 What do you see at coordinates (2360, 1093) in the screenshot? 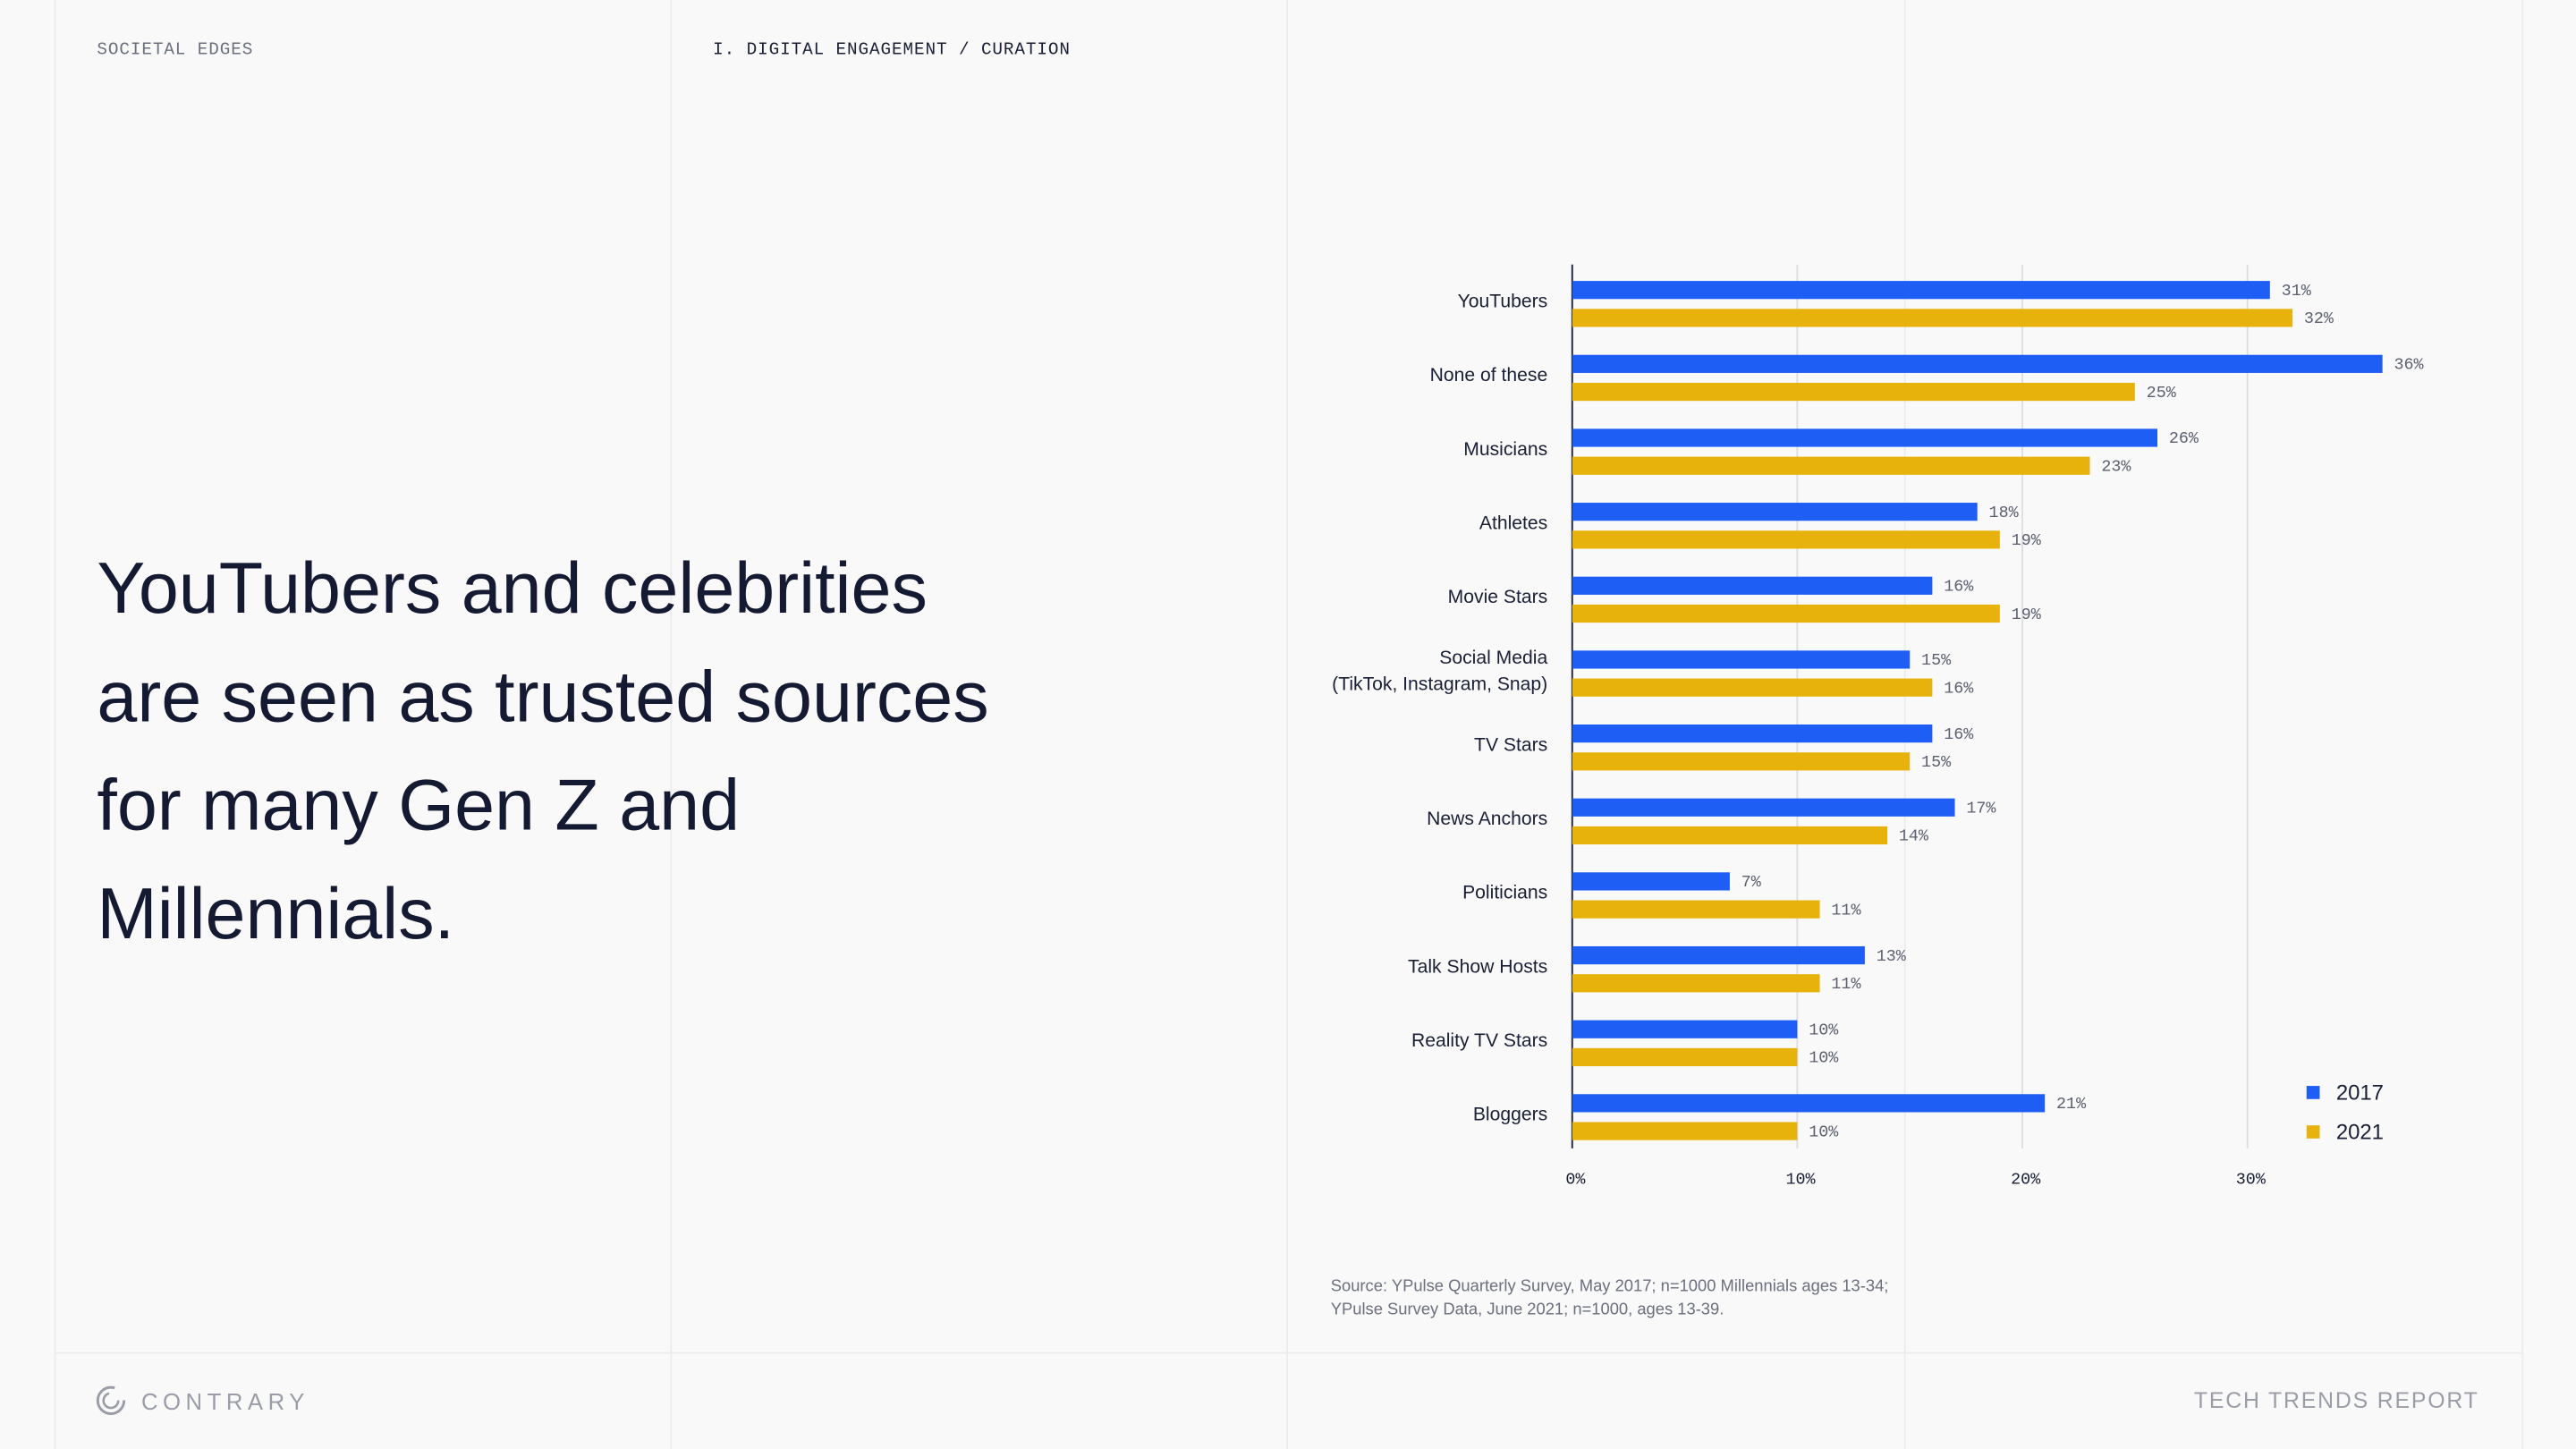
I see `legend-label: 2017` at bounding box center [2360, 1093].